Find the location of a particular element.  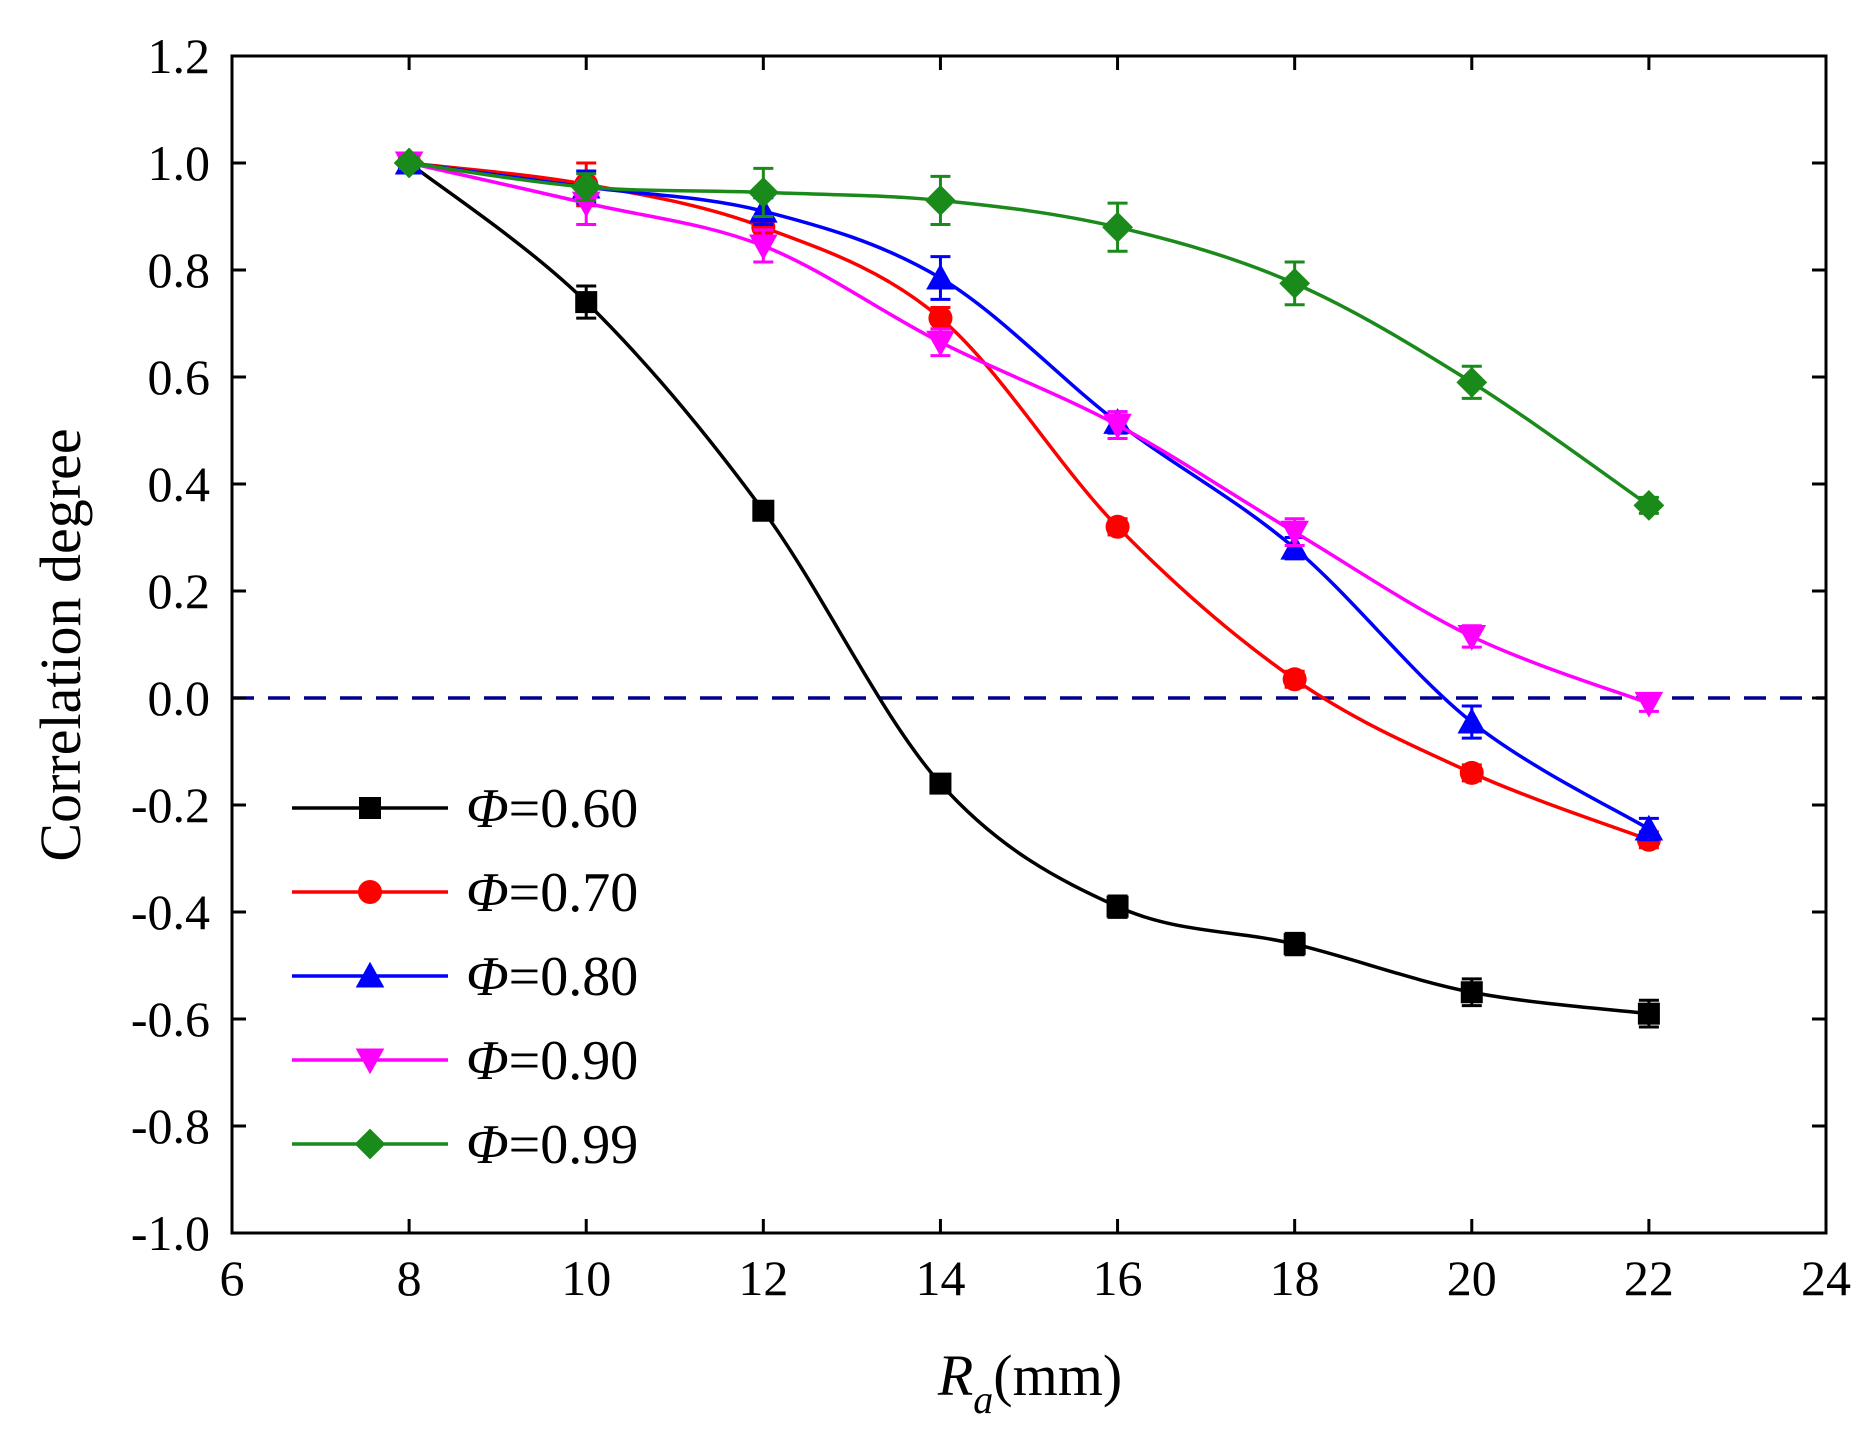

x-tick-label: 12 is located at coordinates (763, 1278).